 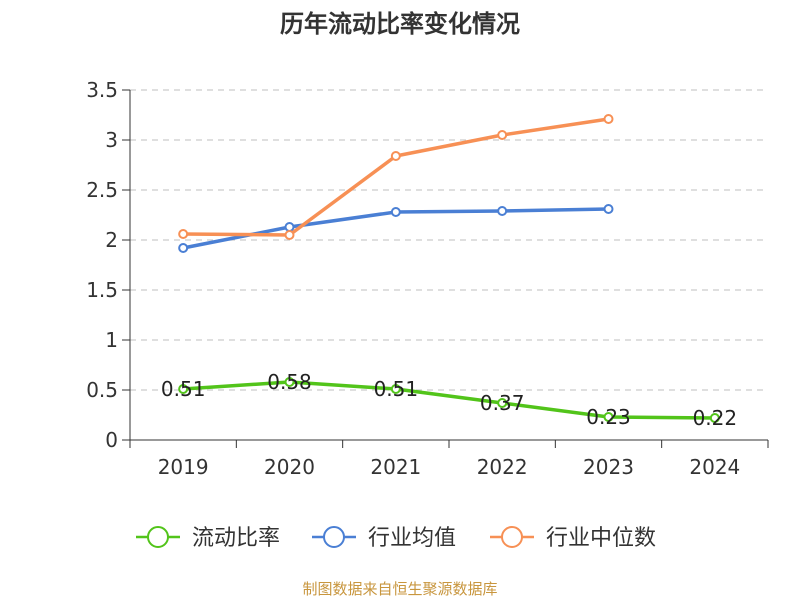 What do you see at coordinates (111, 340) in the screenshot?
I see `y-tick-label: 1` at bounding box center [111, 340].